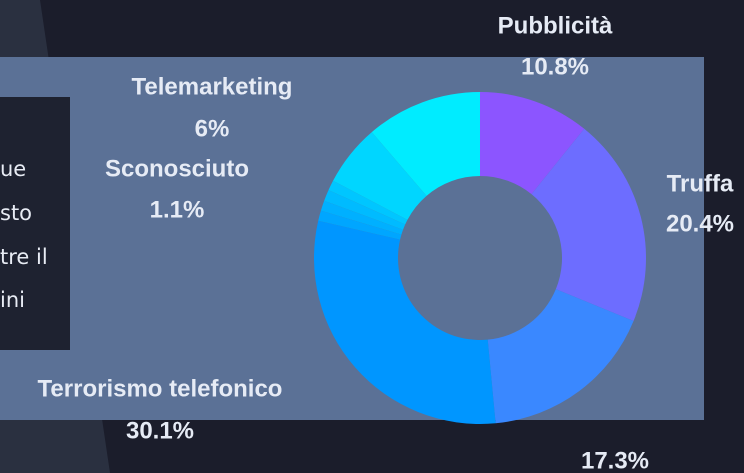 The height and width of the screenshot is (473, 744). What do you see at coordinates (615, 460) in the screenshot?
I see `slice-value: 17.3%` at bounding box center [615, 460].